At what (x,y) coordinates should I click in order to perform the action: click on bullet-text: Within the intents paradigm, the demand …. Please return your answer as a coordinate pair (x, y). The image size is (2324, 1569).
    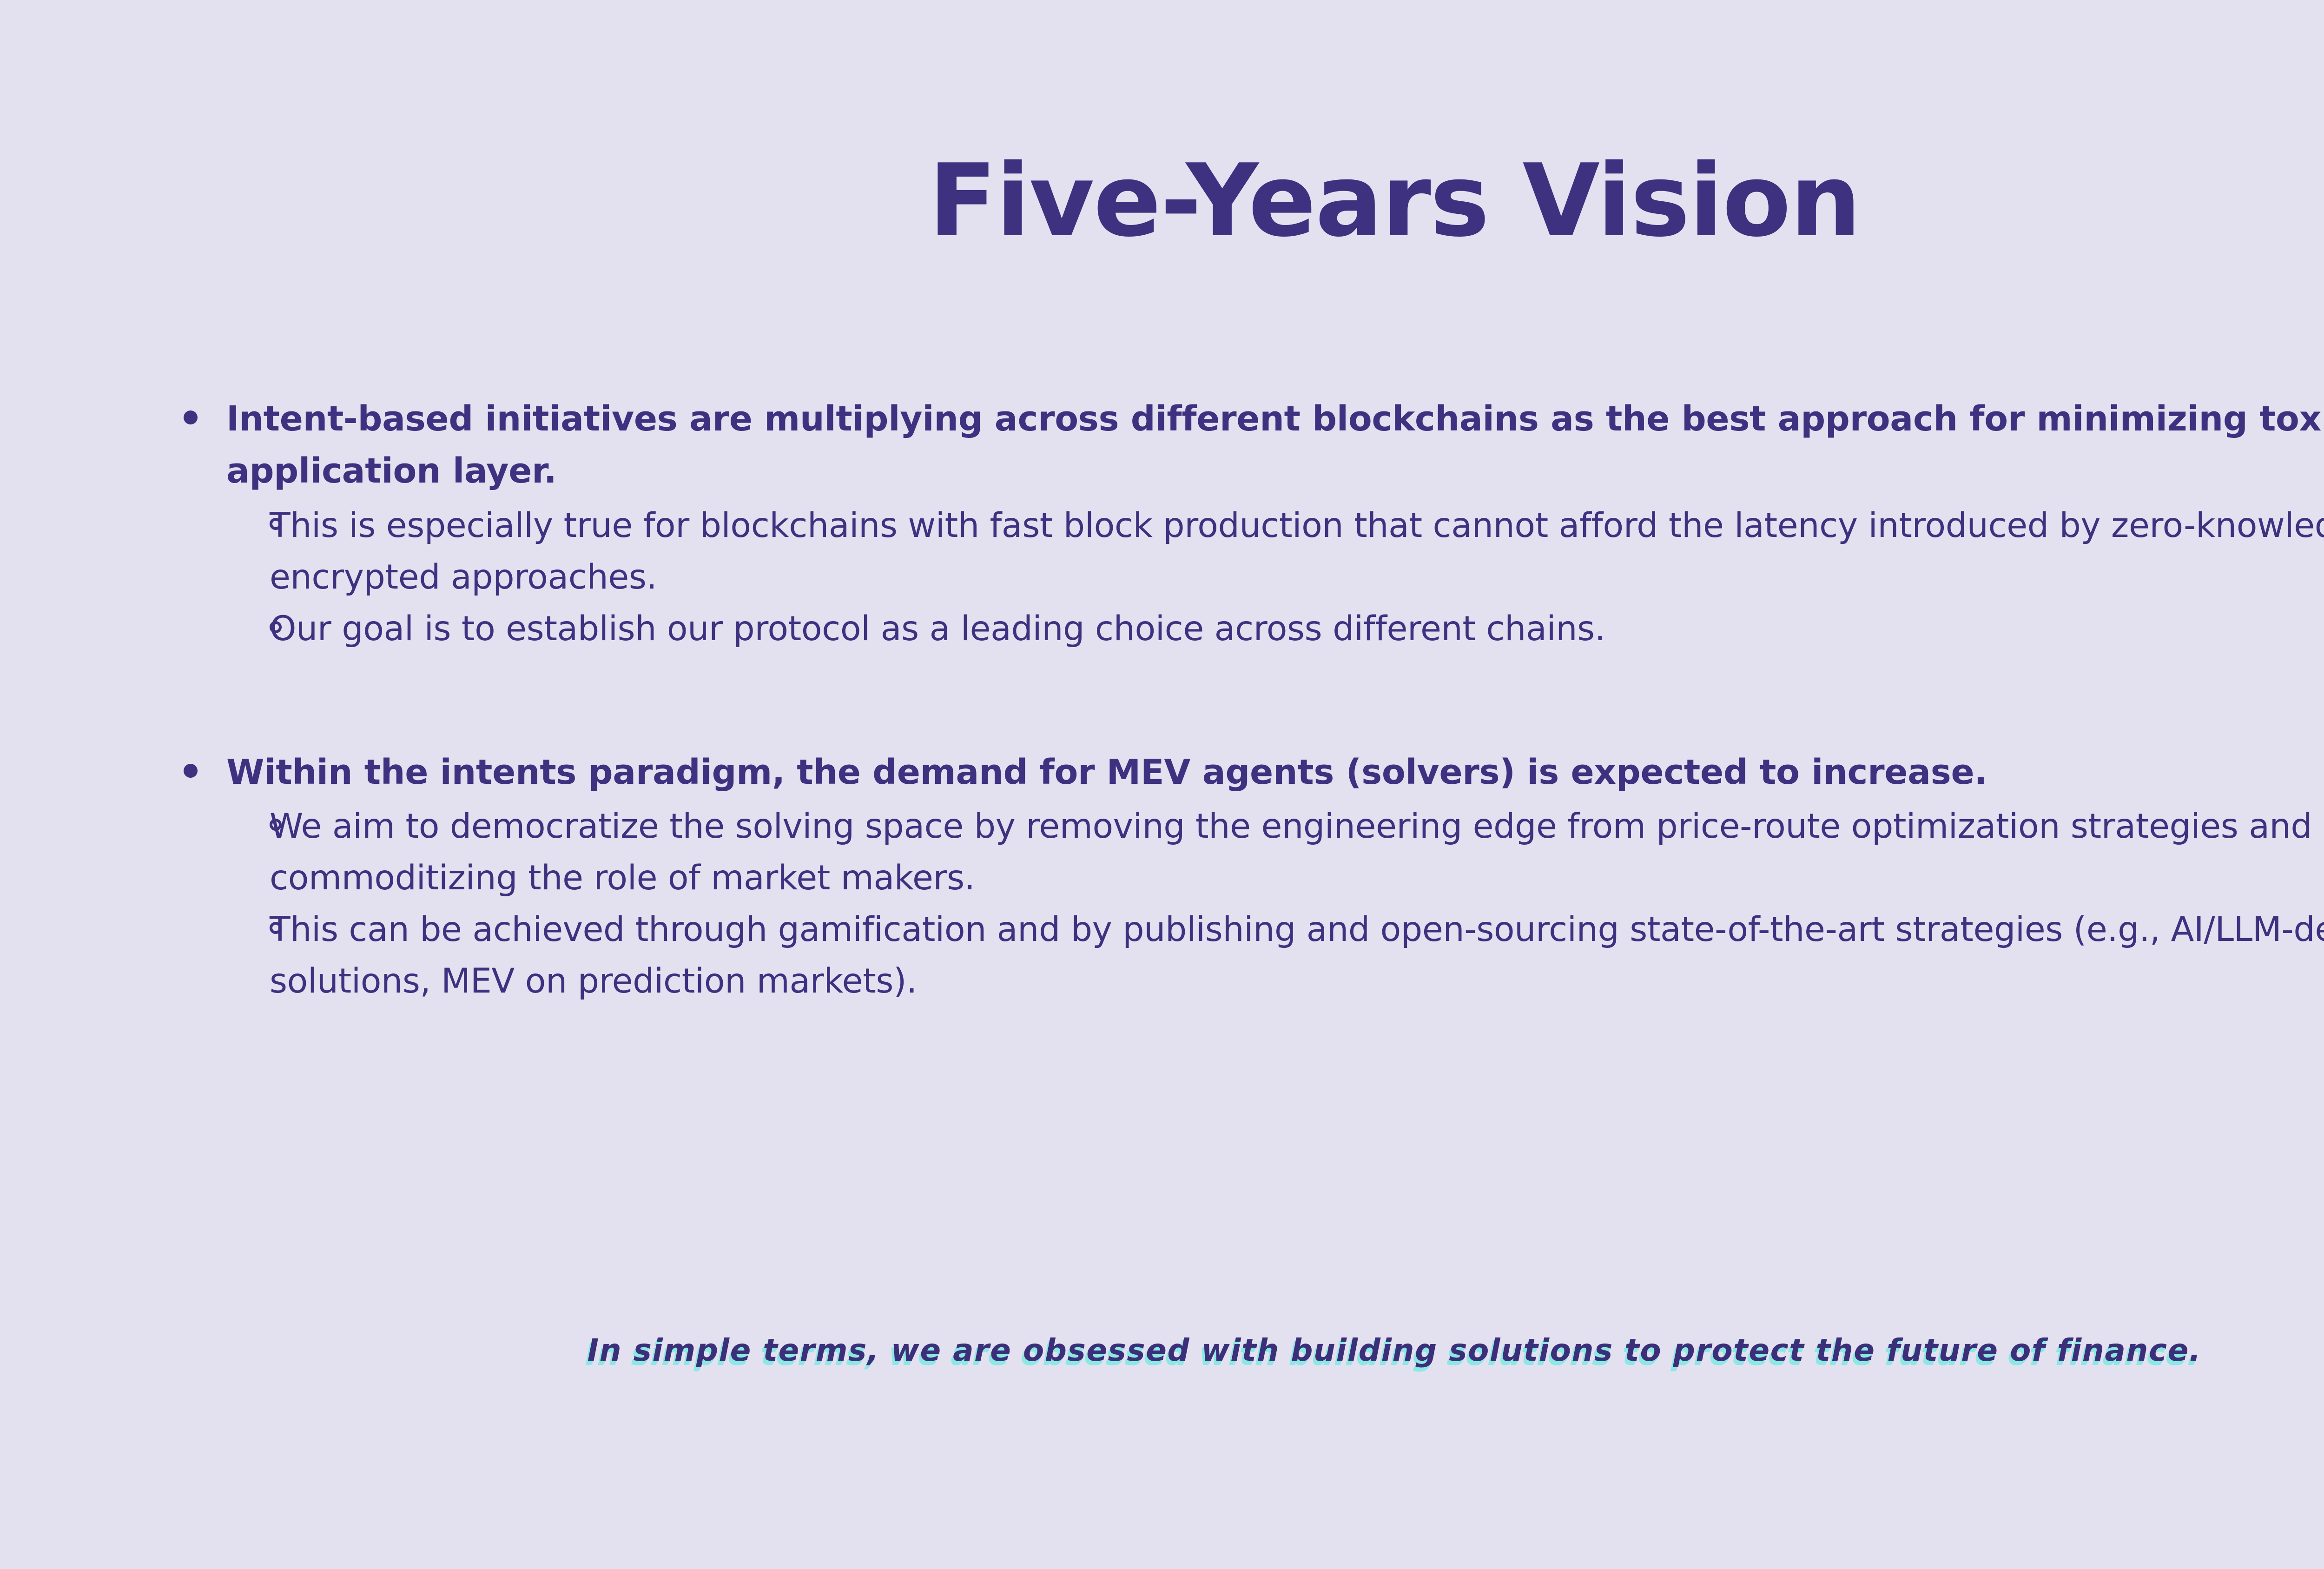
    Looking at the image, I should click on (1106, 772).